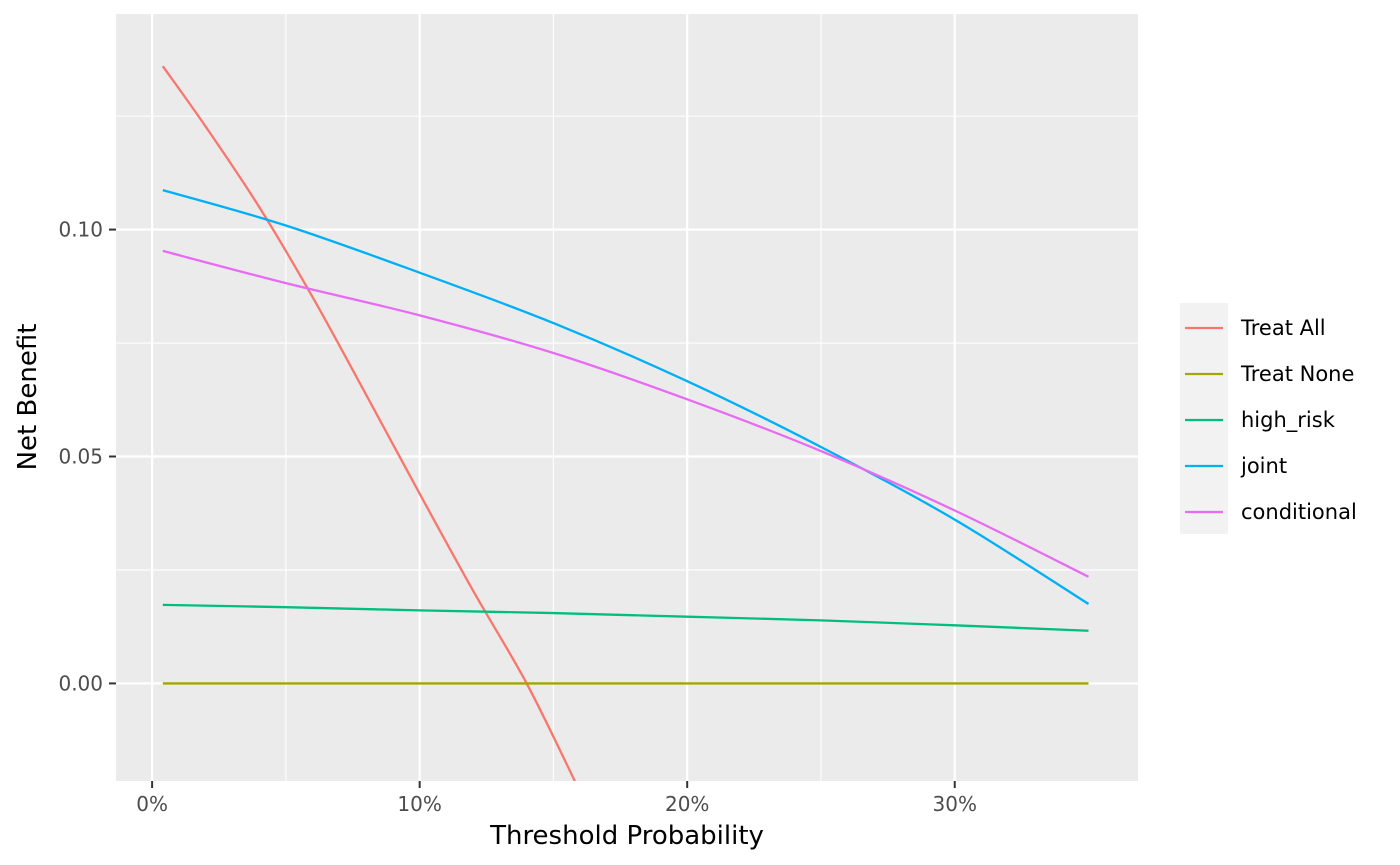 The image size is (1400, 865). Describe the element at coordinates (626, 836) in the screenshot. I see `x-axis-title: Threshold Probability` at that location.